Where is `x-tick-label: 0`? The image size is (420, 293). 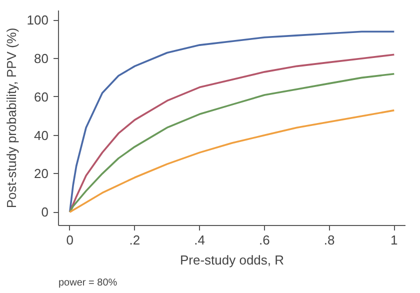
x-tick-label: 0 is located at coordinates (70, 240).